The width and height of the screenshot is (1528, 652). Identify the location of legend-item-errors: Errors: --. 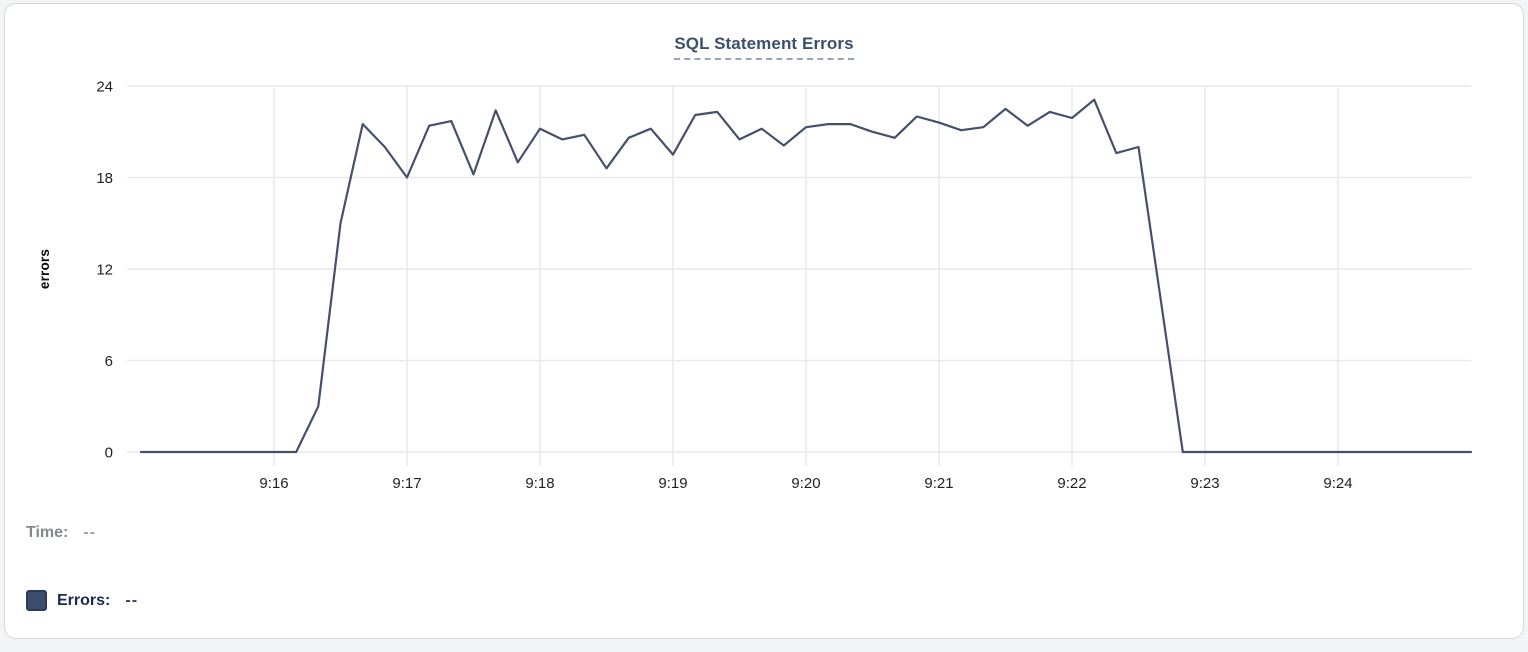
(82, 600).